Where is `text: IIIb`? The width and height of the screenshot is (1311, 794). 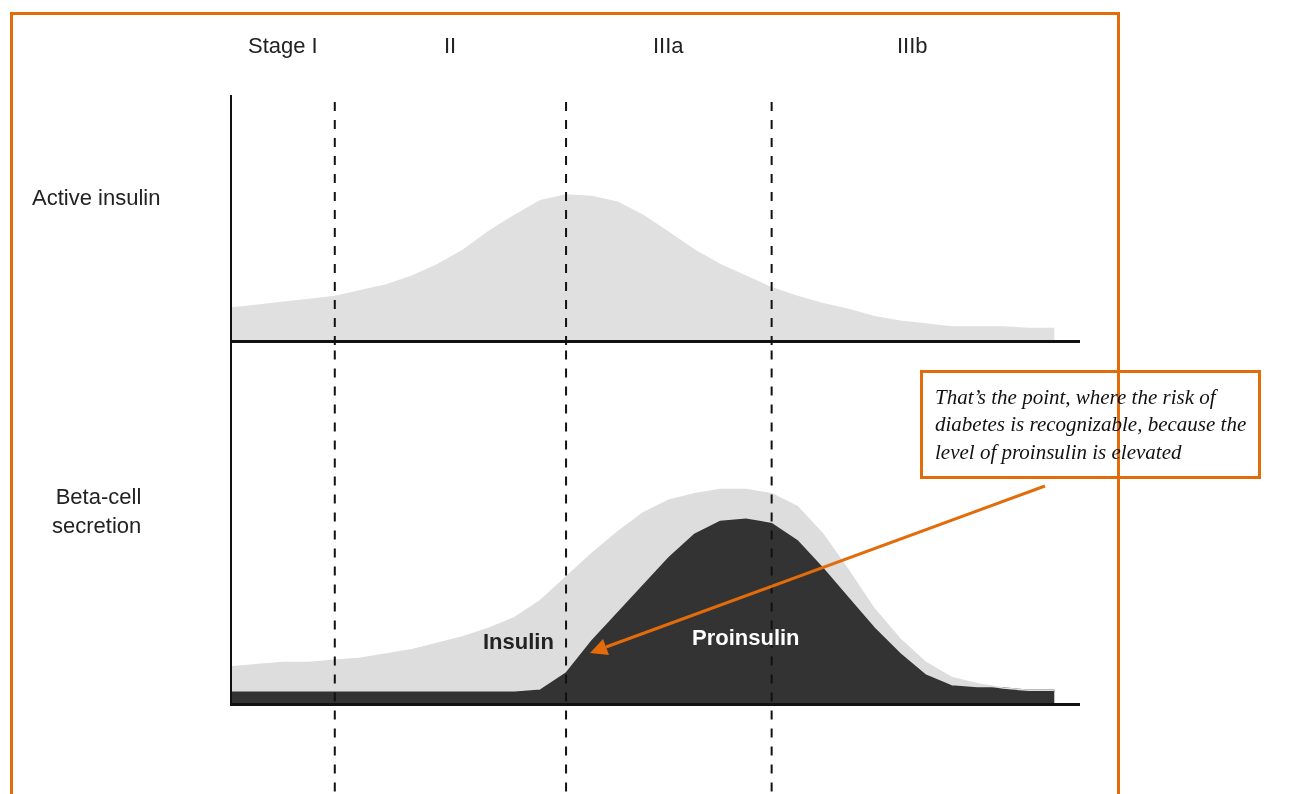 text: IIIb is located at coordinates (912, 45).